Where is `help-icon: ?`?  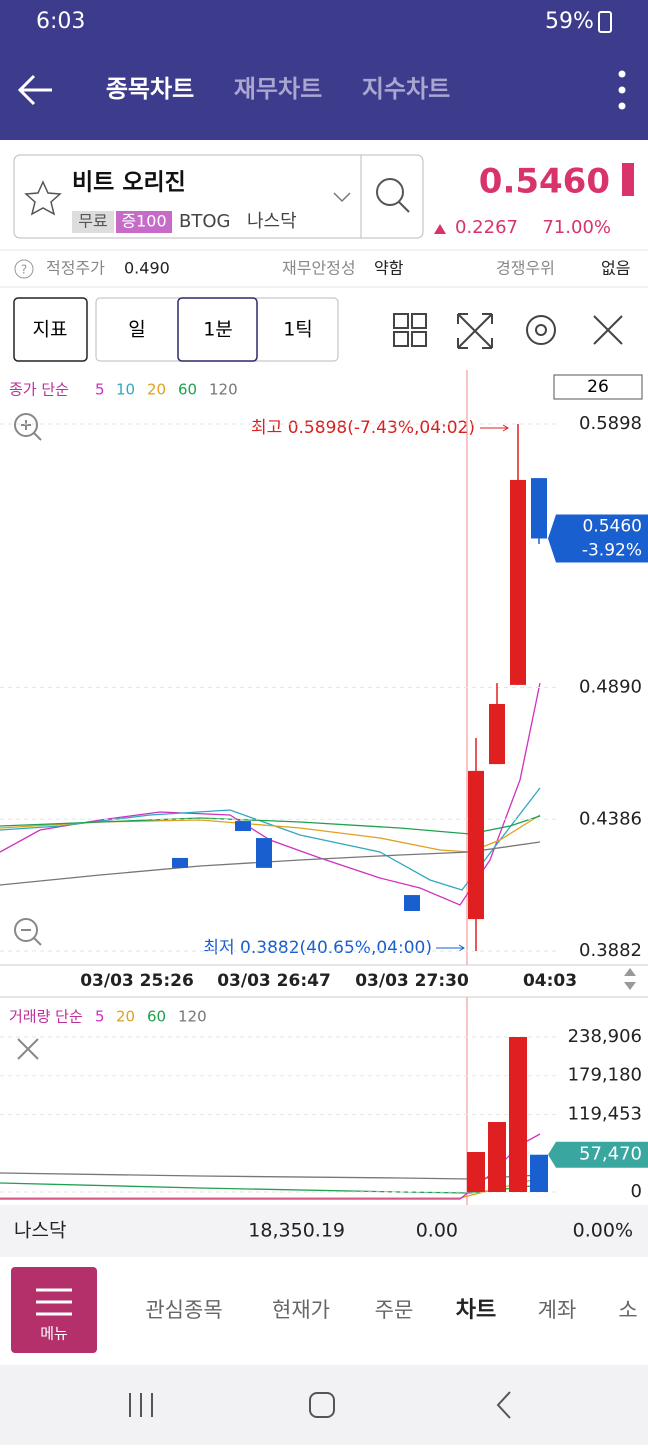 help-icon: ? is located at coordinates (24, 270).